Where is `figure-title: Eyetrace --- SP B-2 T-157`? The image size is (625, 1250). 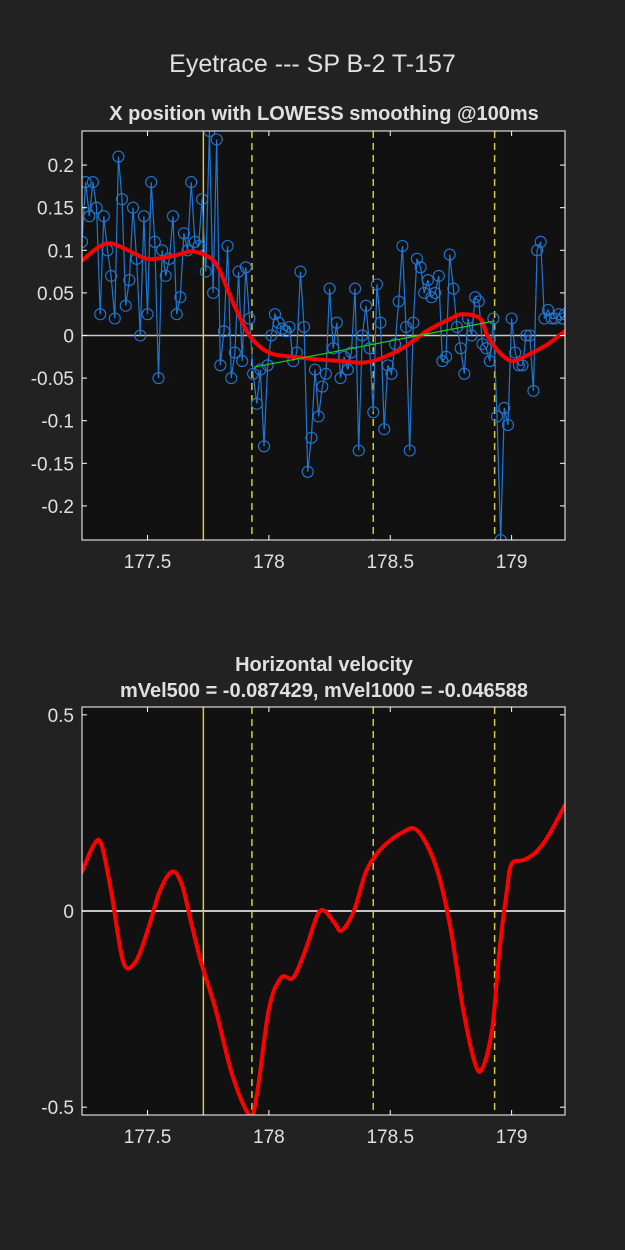
figure-title: Eyetrace --- SP B-2 T-157 is located at coordinates (312, 64).